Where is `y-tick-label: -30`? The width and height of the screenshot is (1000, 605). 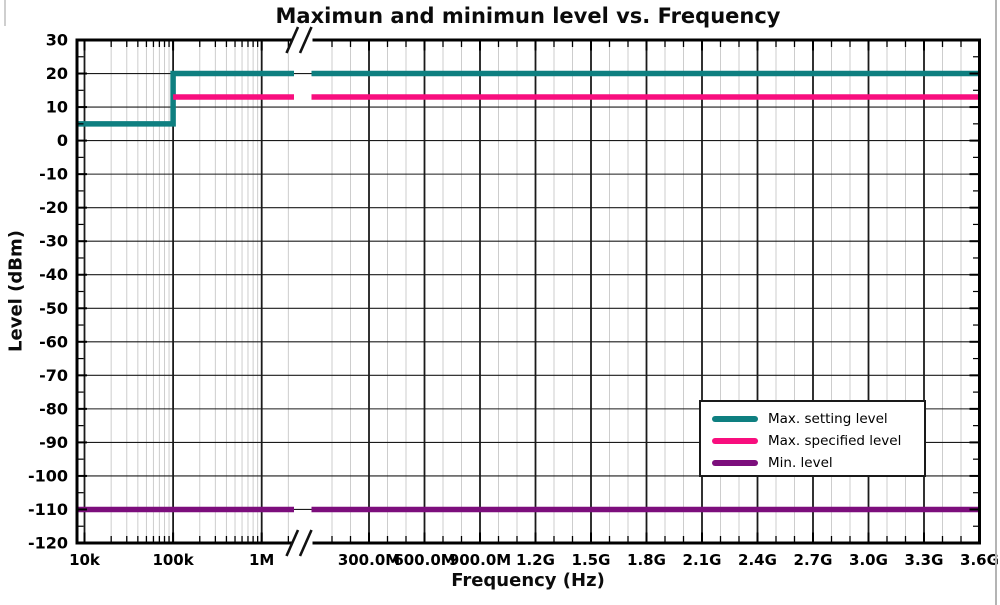 y-tick-label: -30 is located at coordinates (53, 241).